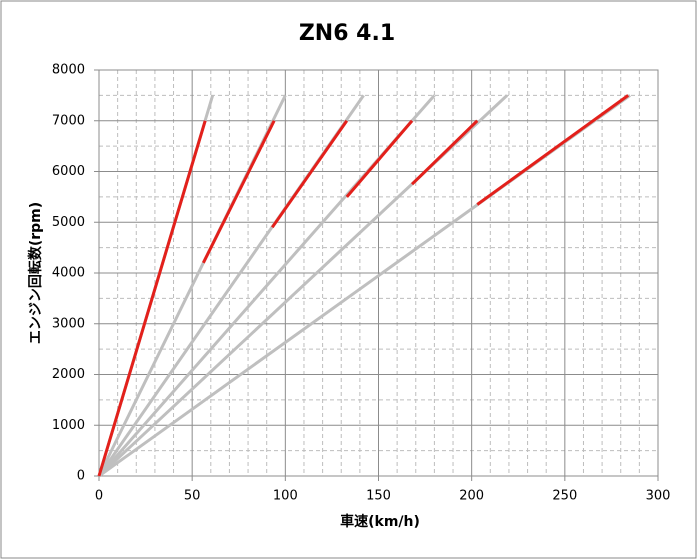 The height and width of the screenshot is (559, 697). I want to click on x-tick-label: 300, so click(658, 496).